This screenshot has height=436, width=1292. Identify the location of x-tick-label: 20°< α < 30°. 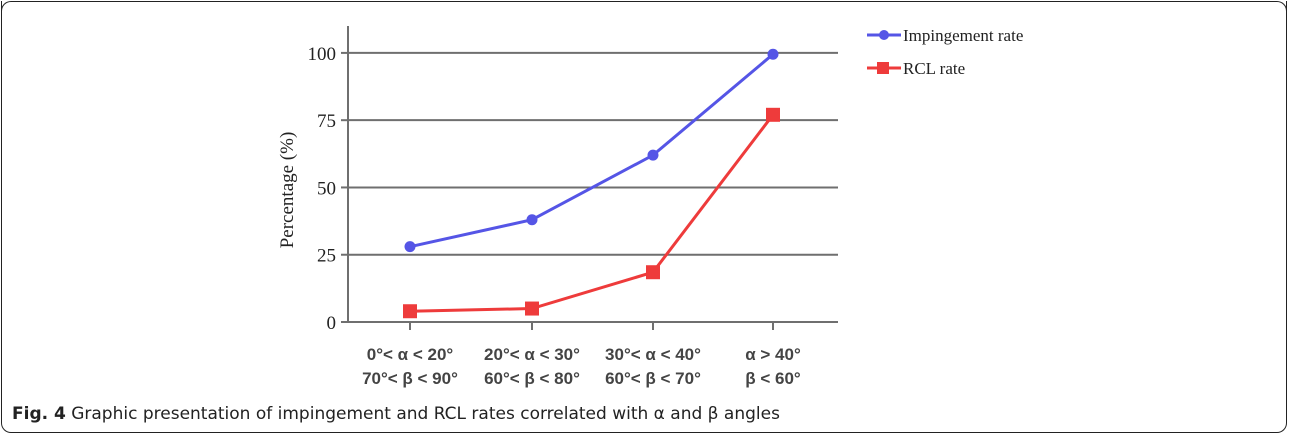
(532, 354).